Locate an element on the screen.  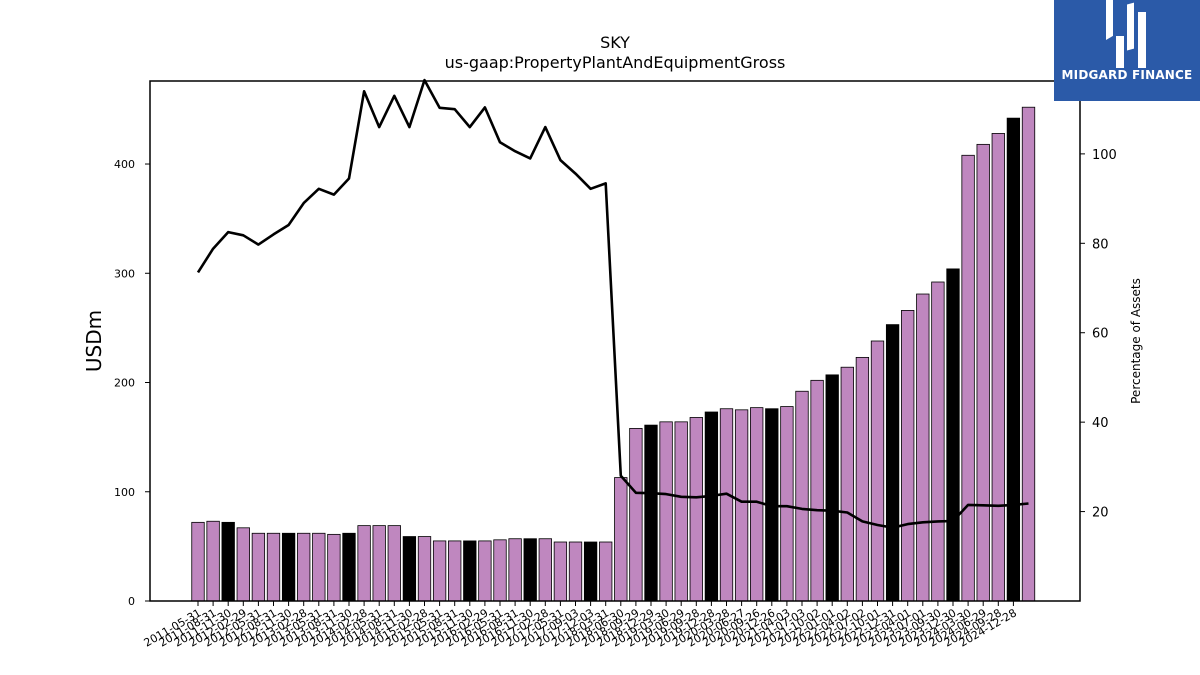
y2-tick-label: 20 is located at coordinates (1100, 513).